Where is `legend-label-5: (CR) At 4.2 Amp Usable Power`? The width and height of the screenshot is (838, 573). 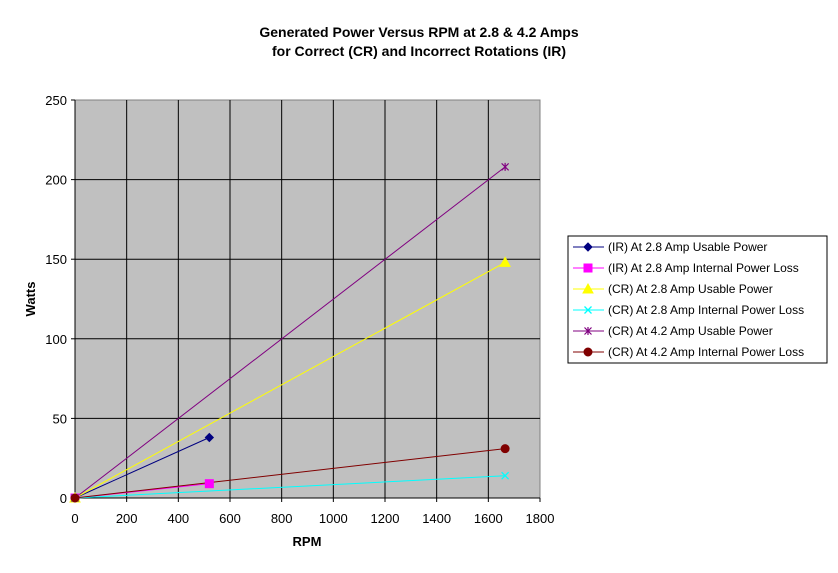
legend-label-5: (CR) At 4.2 Amp Usable Power is located at coordinates (690, 331).